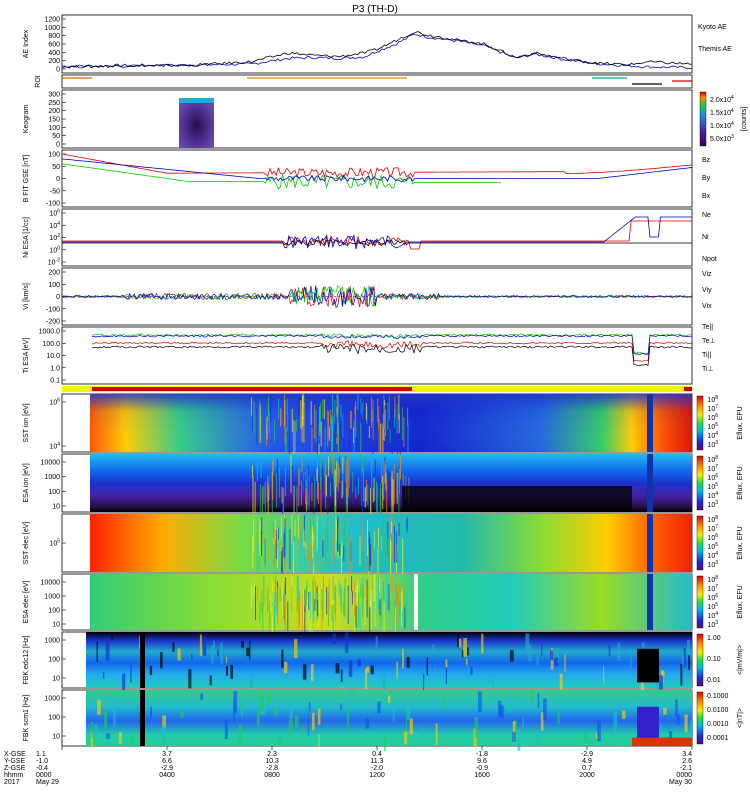  Describe the element at coordinates (51, 583) in the screenshot. I see `esa-elec-ticklabel: 10000` at that location.